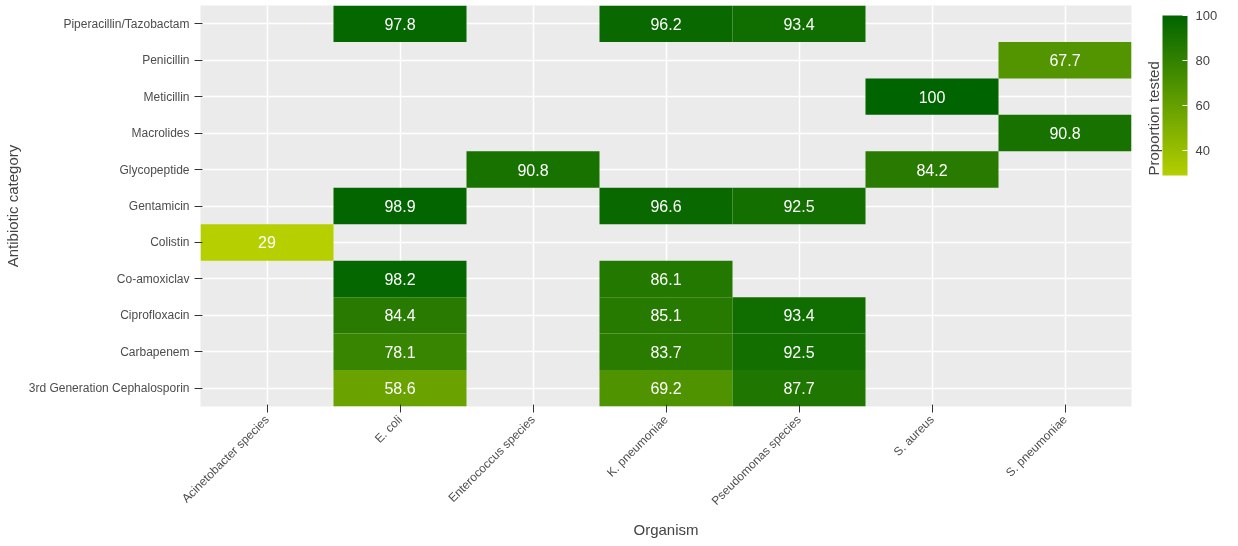 The height and width of the screenshot is (546, 1238). Describe the element at coordinates (400, 352) in the screenshot. I see `data-label: 78.1` at that location.